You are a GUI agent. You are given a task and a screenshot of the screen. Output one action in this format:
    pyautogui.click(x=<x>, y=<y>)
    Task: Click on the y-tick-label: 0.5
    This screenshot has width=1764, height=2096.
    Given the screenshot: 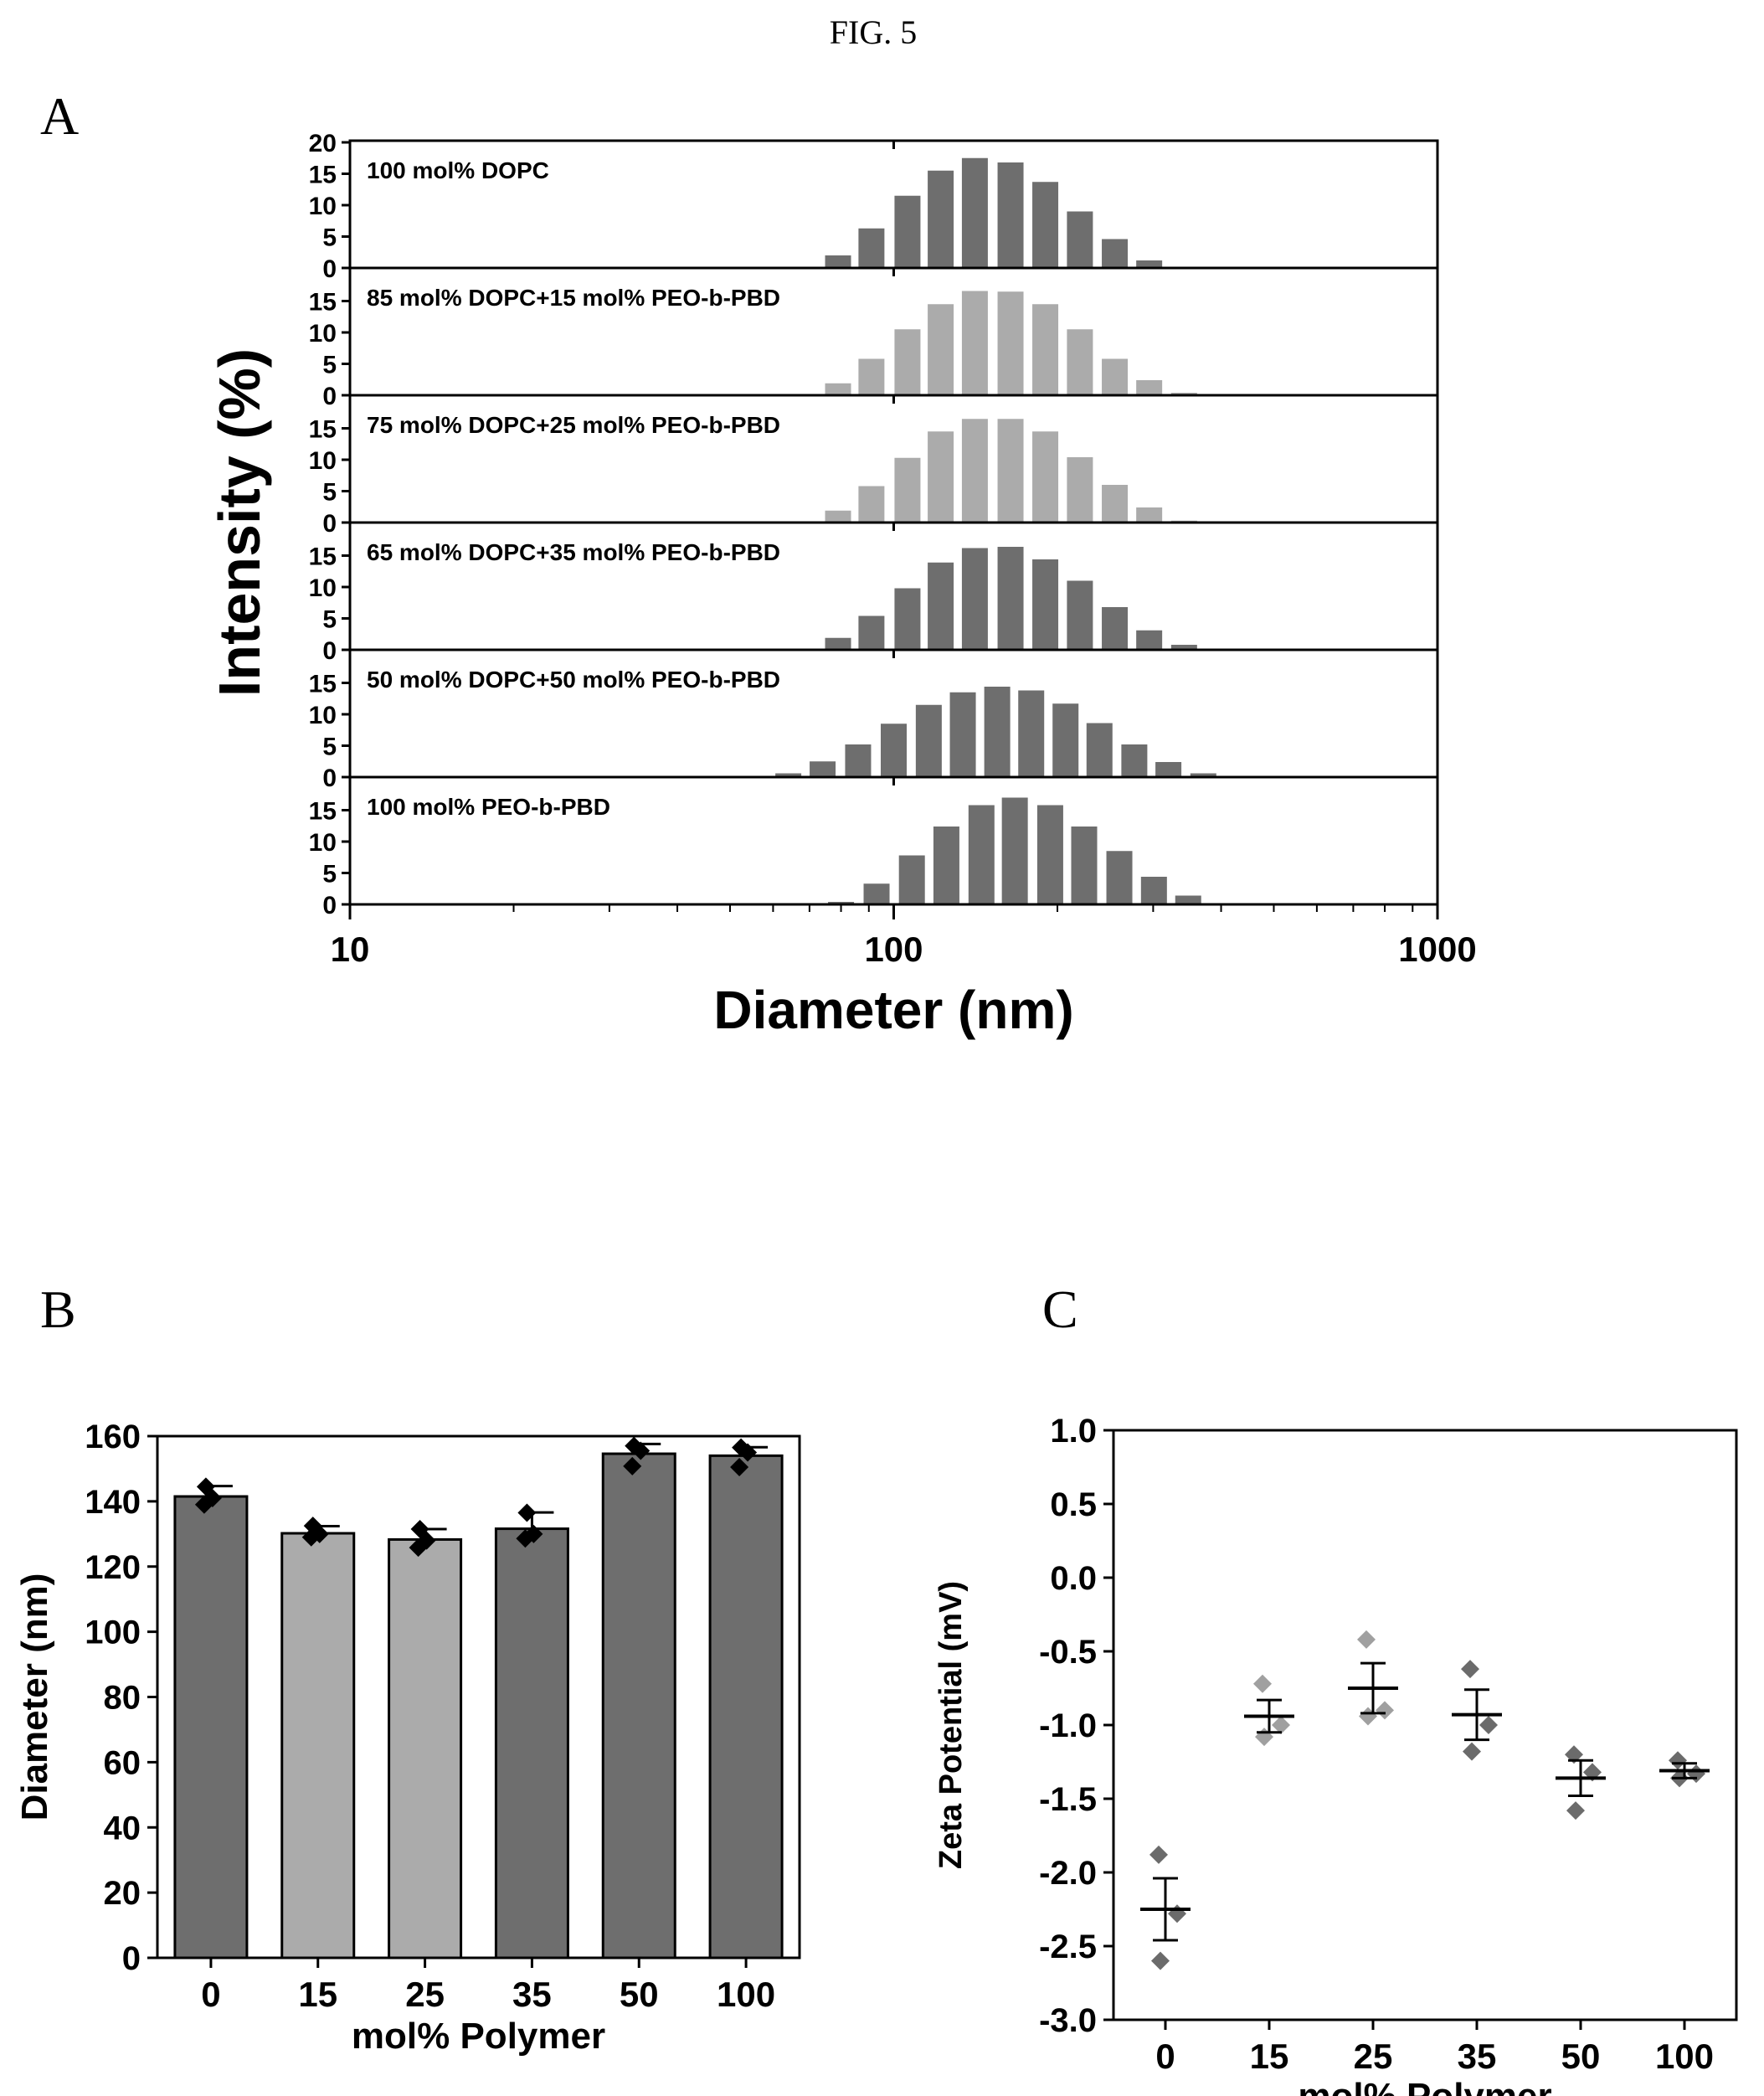 What is the action you would take?
    pyautogui.click(x=1073, y=1504)
    